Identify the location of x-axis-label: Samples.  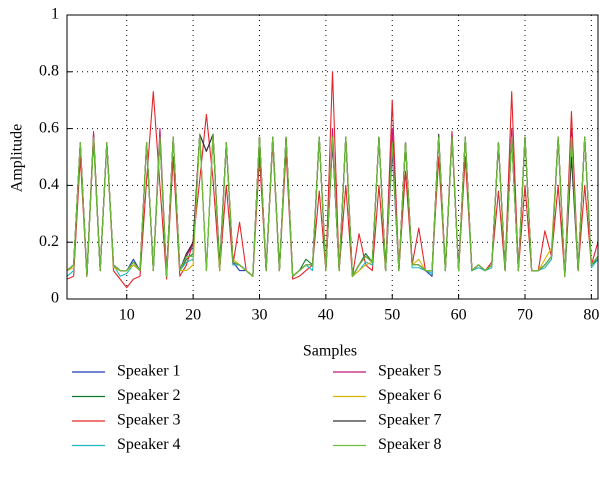
(330, 351).